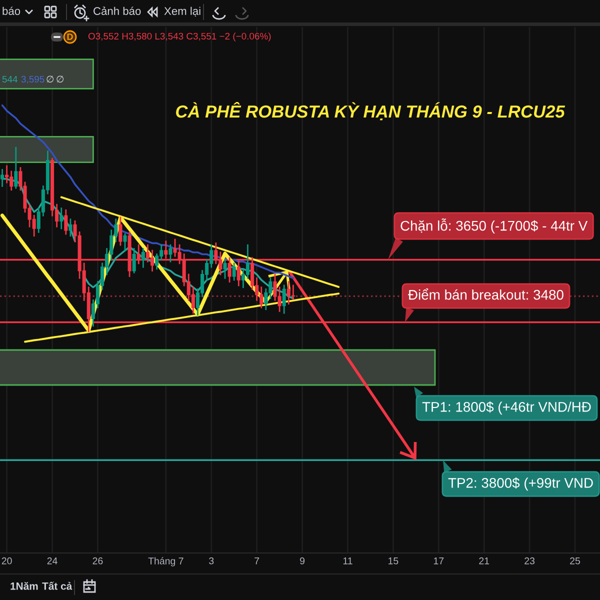 This screenshot has height=600, width=600. What do you see at coordinates (494, 226) in the screenshot?
I see `annotation: Chặn lỗ: 3650 (-1700$ - 44tr V` at bounding box center [494, 226].